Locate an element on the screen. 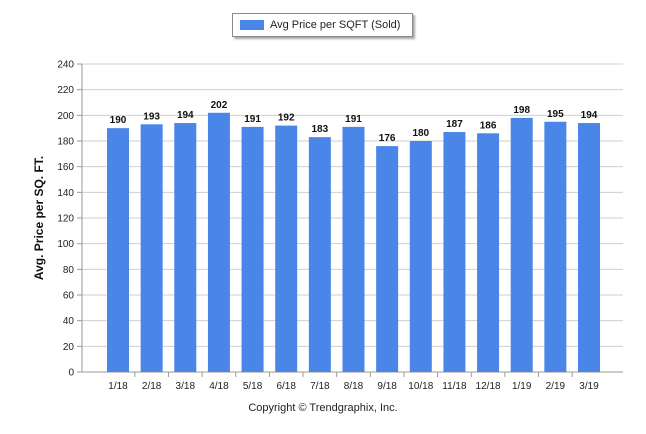 The height and width of the screenshot is (434, 646). y-tick-label: 160 is located at coordinates (65, 167).